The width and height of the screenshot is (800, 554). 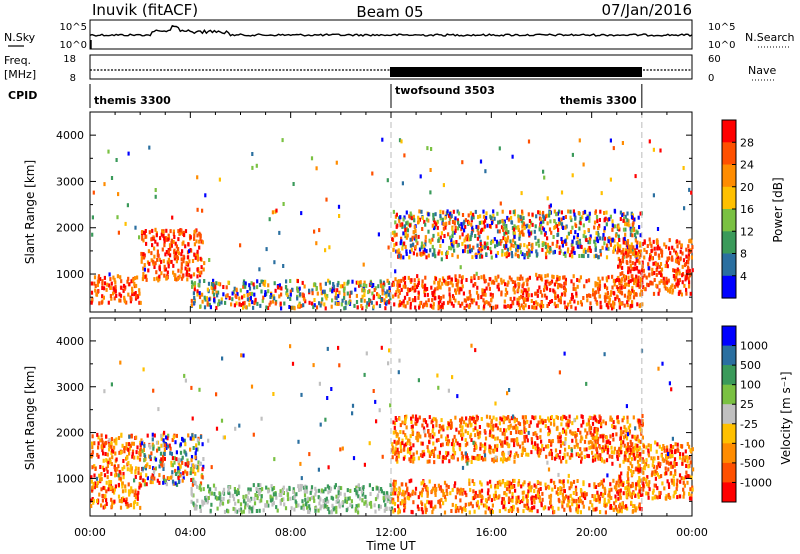 What do you see at coordinates (391, 36) in the screenshot?
I see `noise-sky-line` at bounding box center [391, 36].